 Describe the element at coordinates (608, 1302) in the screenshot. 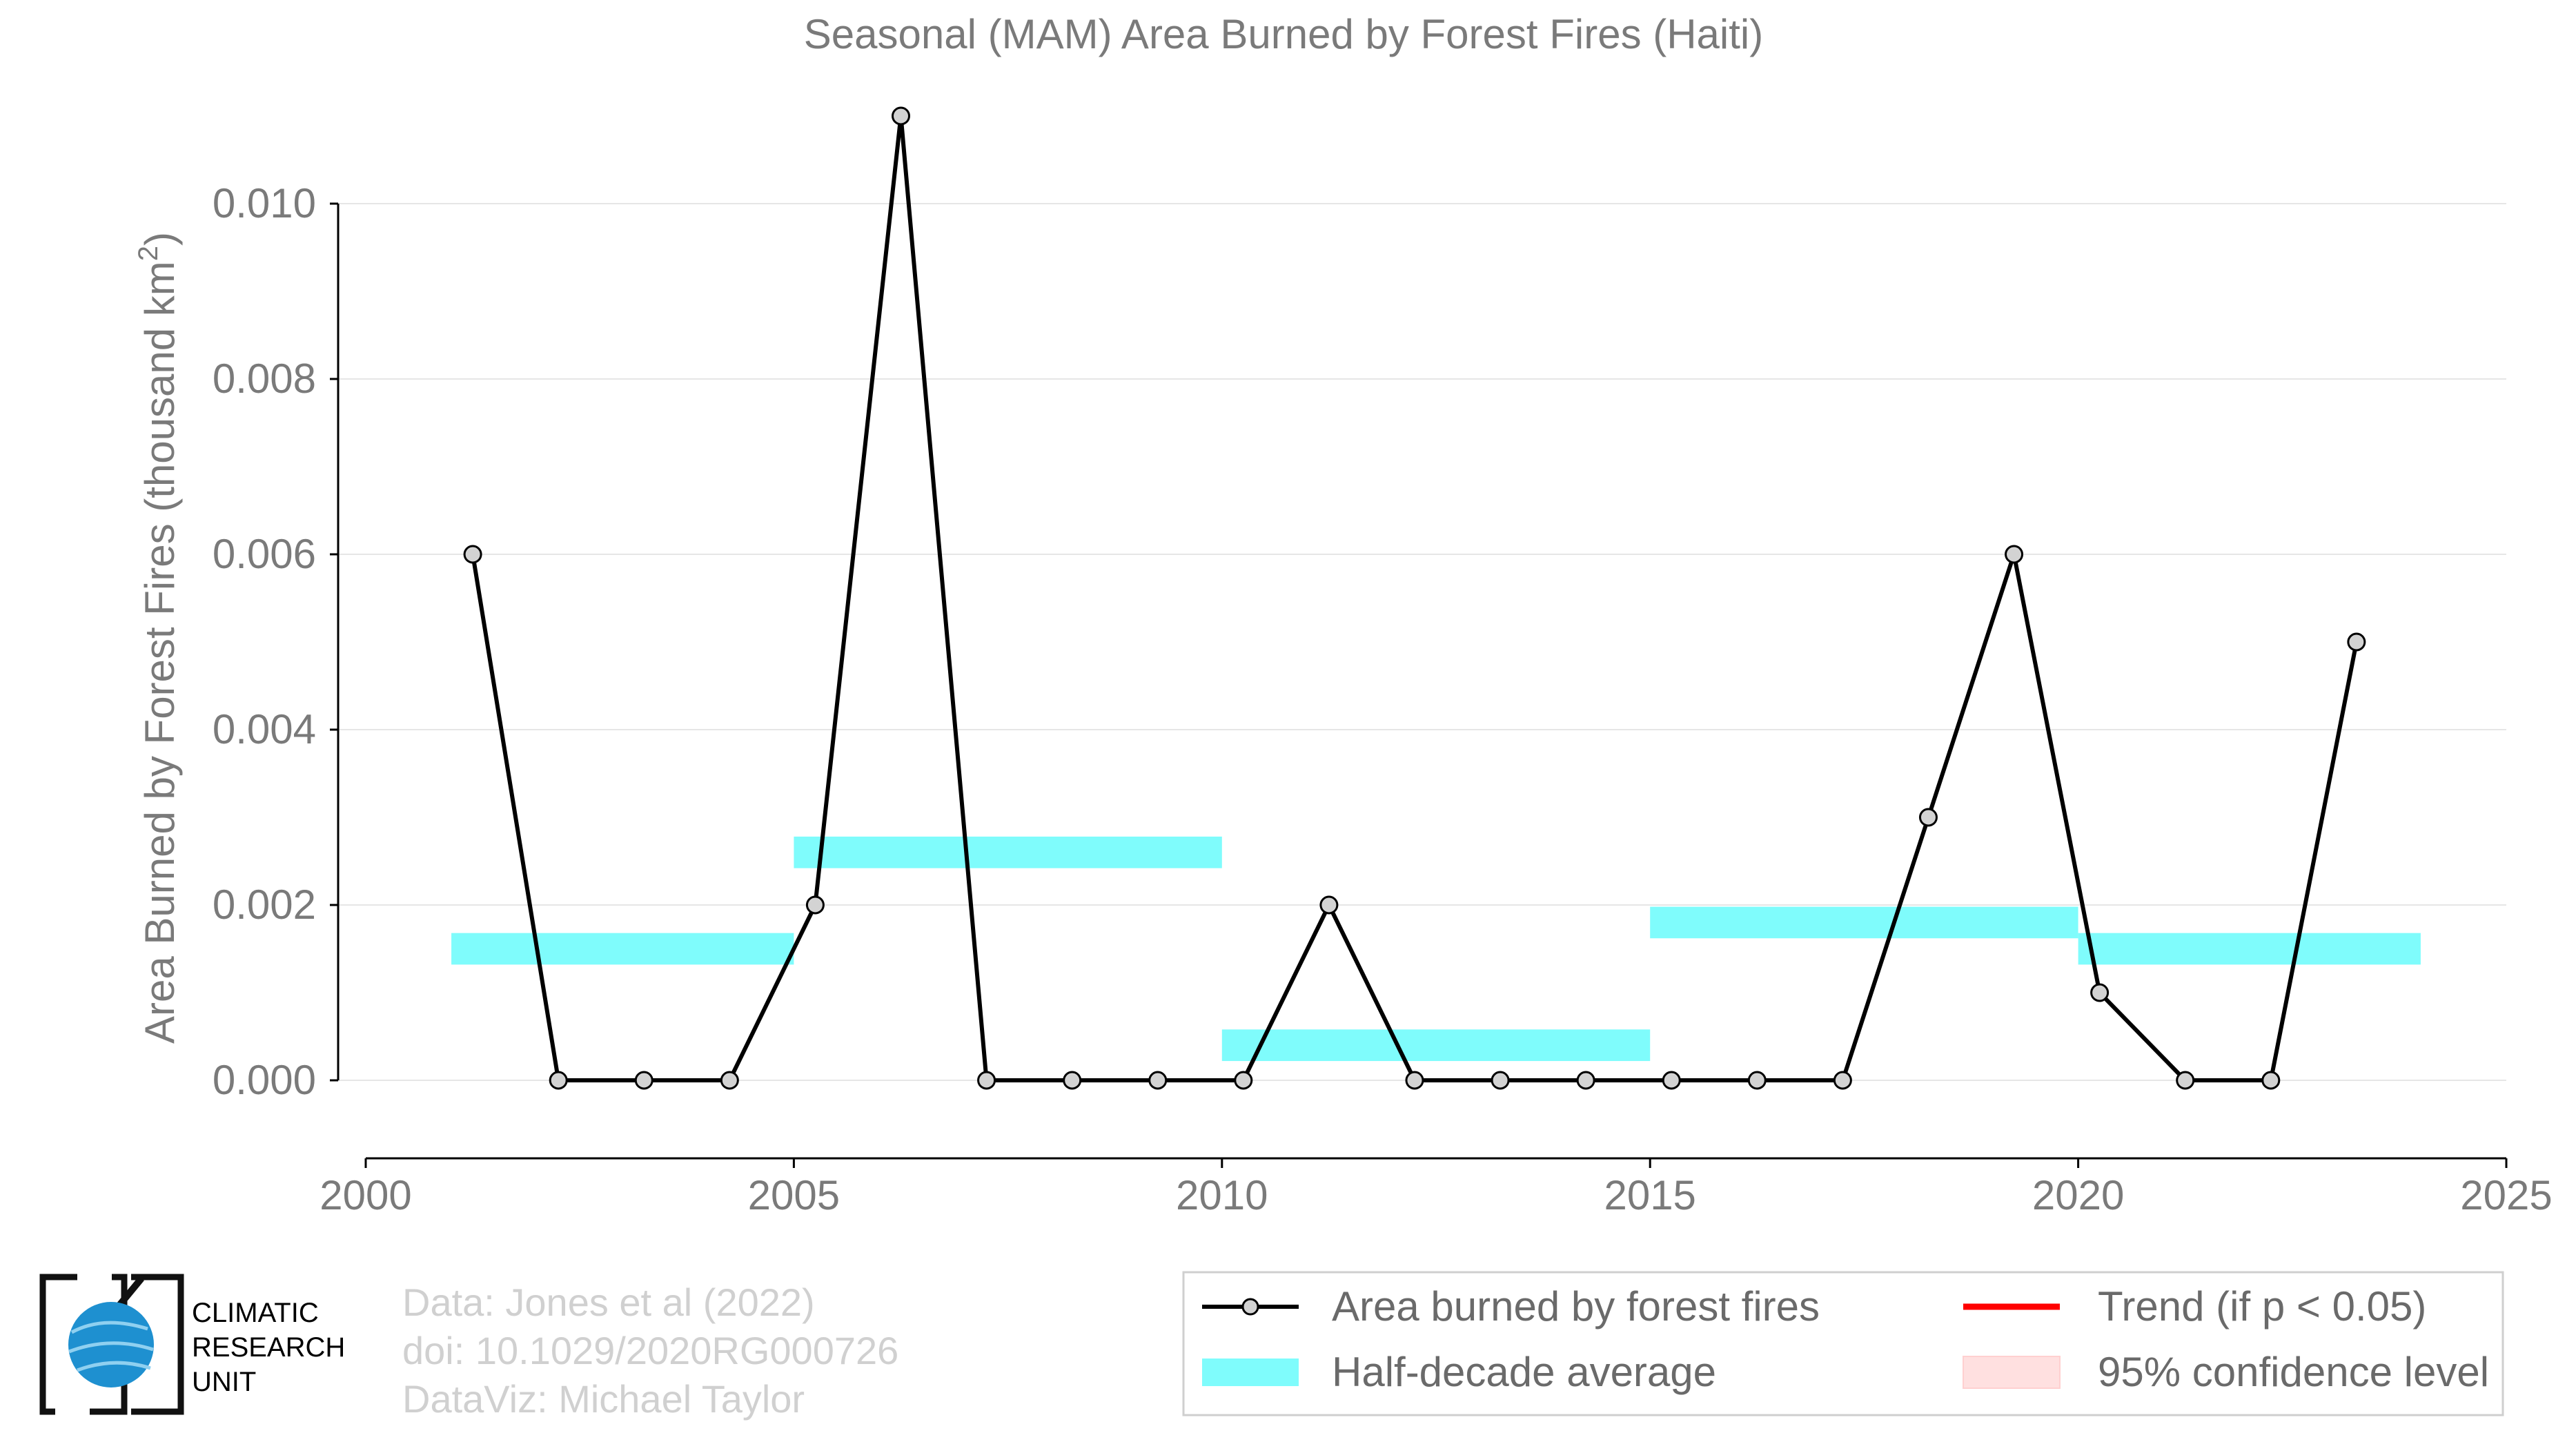

I see `credit-data-source: Data: Jones et al (2022)` at that location.